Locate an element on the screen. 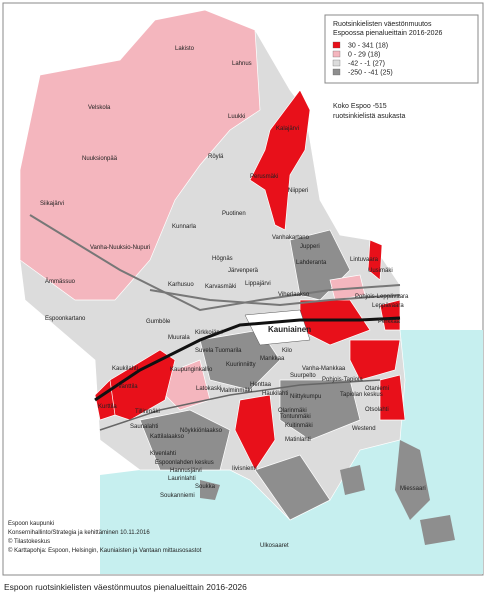 The image size is (486, 596). place-label: Matinlahti is located at coordinates (298, 440).